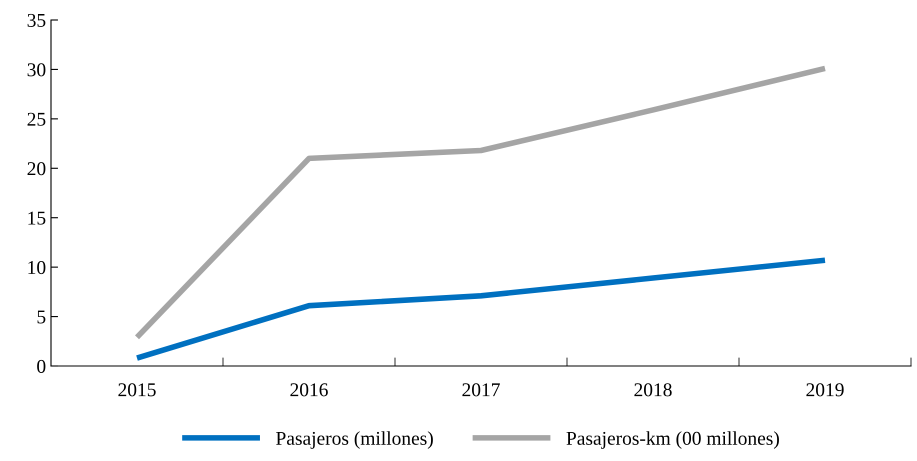  Describe the element at coordinates (354, 440) in the screenshot. I see `legend-label: Pasajeros (millones)` at that location.